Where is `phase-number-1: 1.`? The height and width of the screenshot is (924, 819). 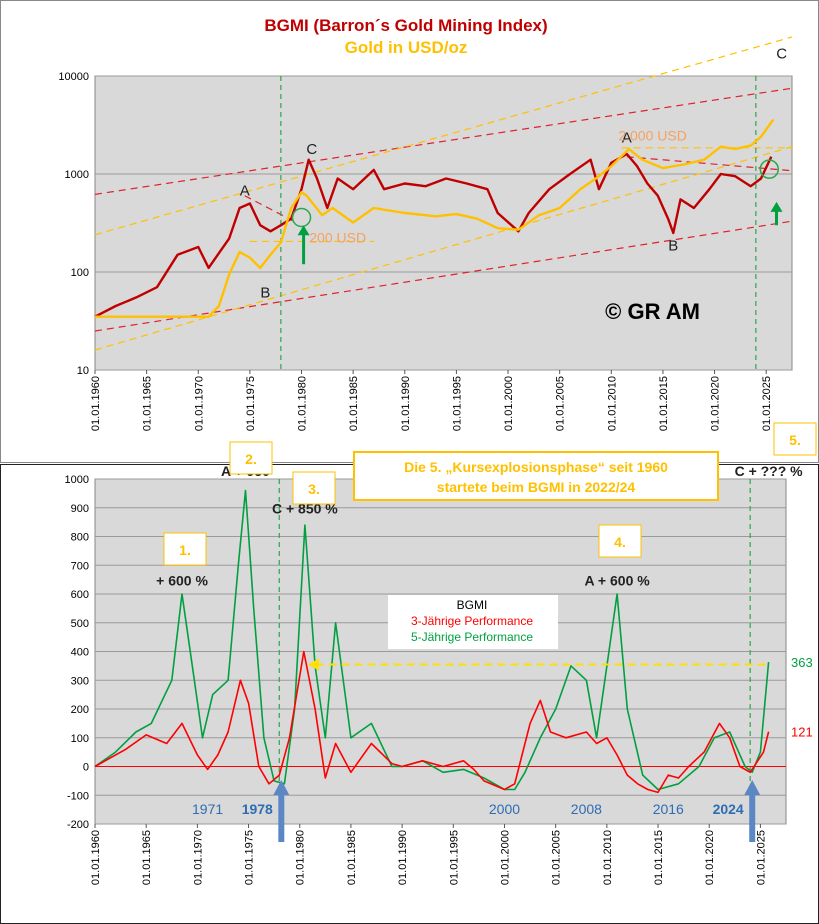 phase-number-1: 1. is located at coordinates (185, 550).